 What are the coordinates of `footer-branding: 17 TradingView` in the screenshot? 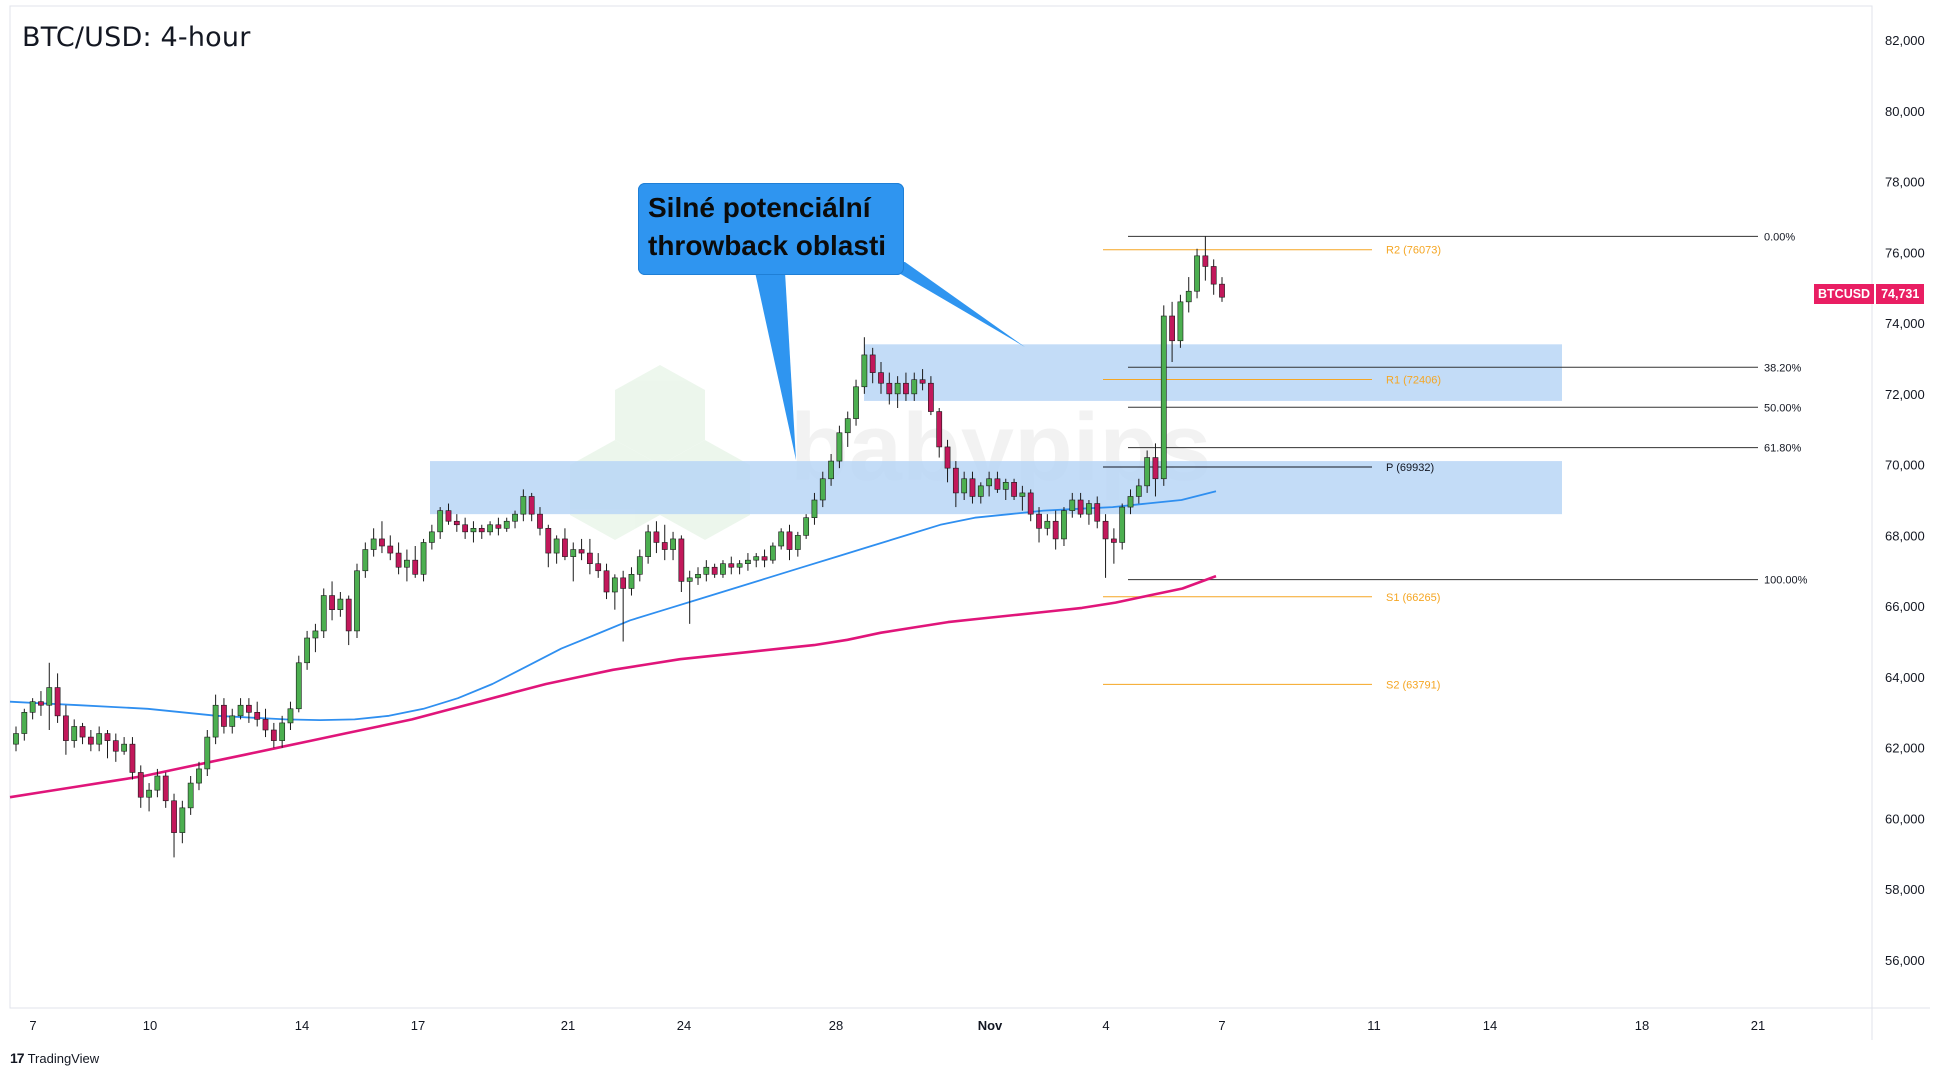 It's located at (54, 1058).